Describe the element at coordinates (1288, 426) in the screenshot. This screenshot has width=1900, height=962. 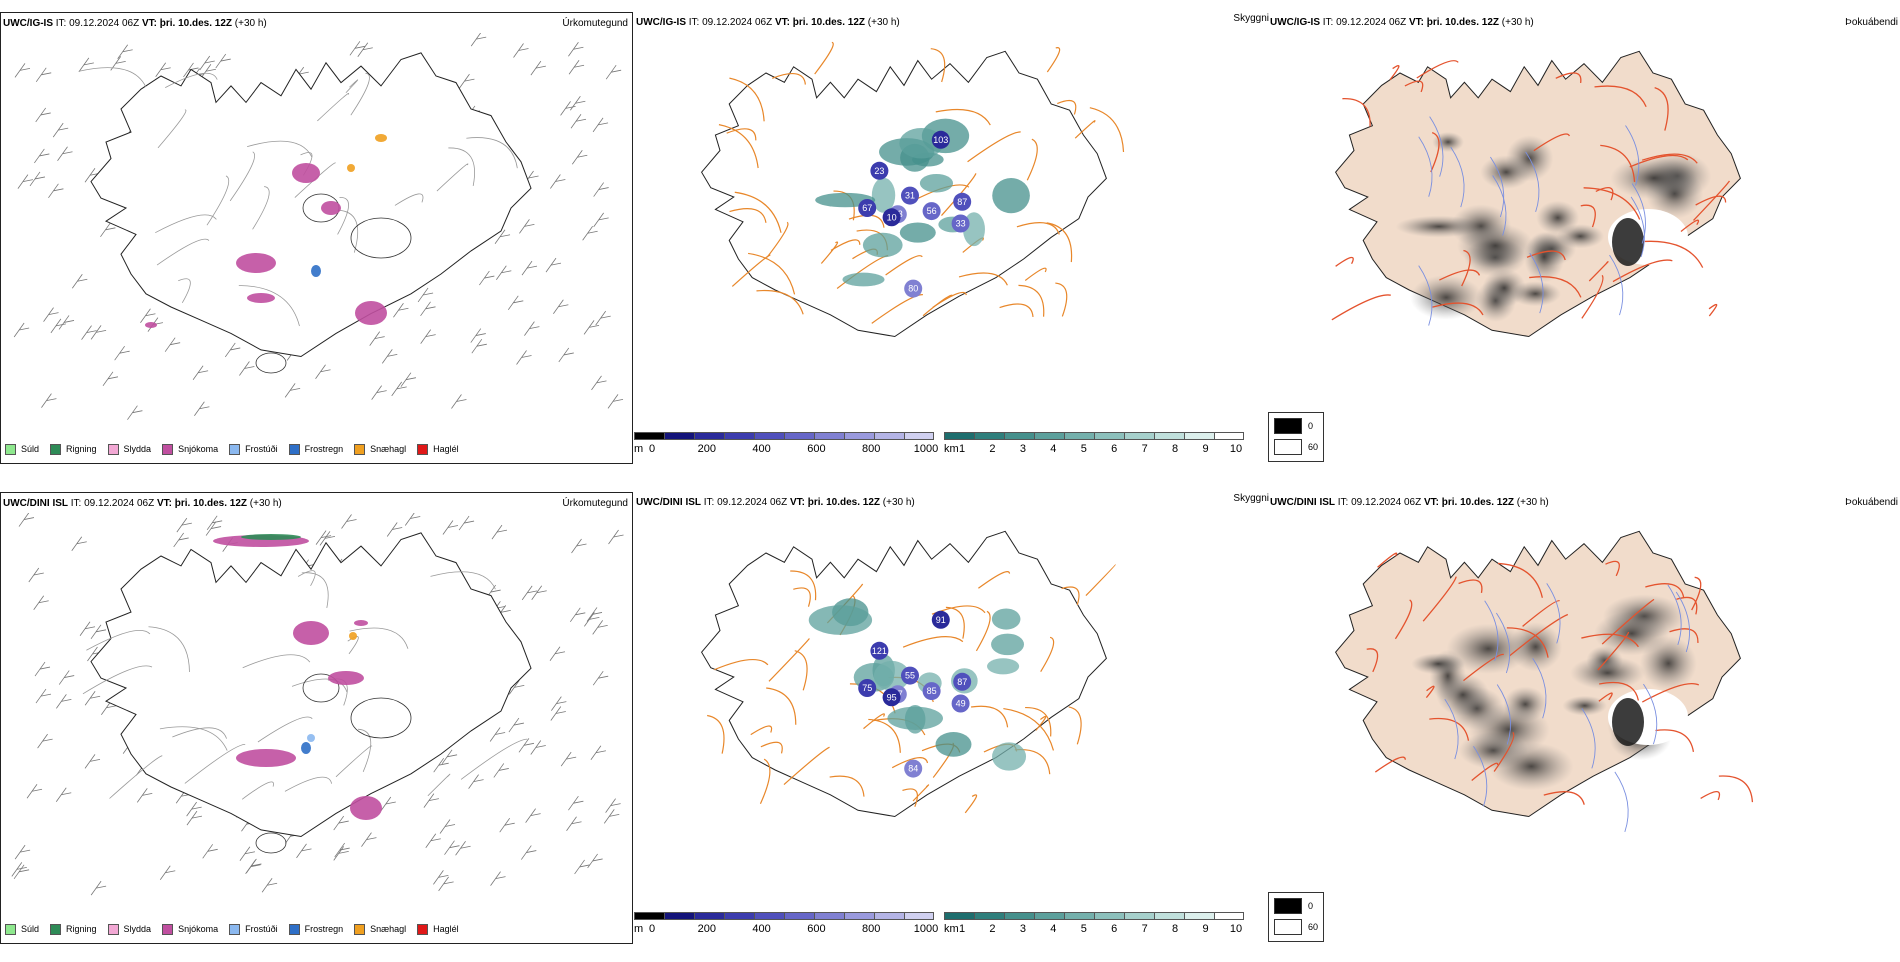
I see `legend-black-swatch` at that location.